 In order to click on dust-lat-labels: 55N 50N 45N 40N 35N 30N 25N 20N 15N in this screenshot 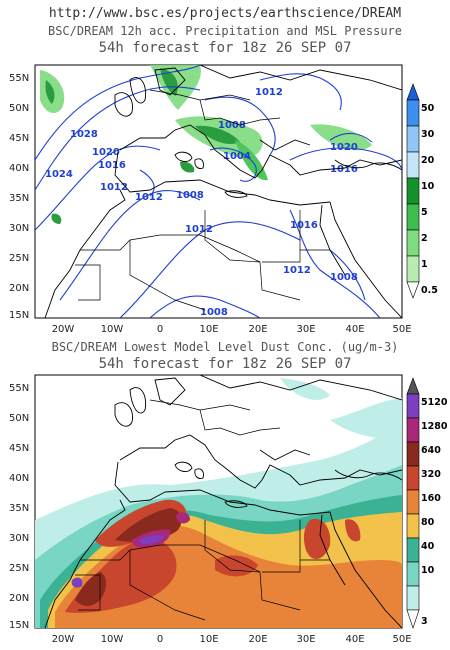, I will do `click(19, 507)`.